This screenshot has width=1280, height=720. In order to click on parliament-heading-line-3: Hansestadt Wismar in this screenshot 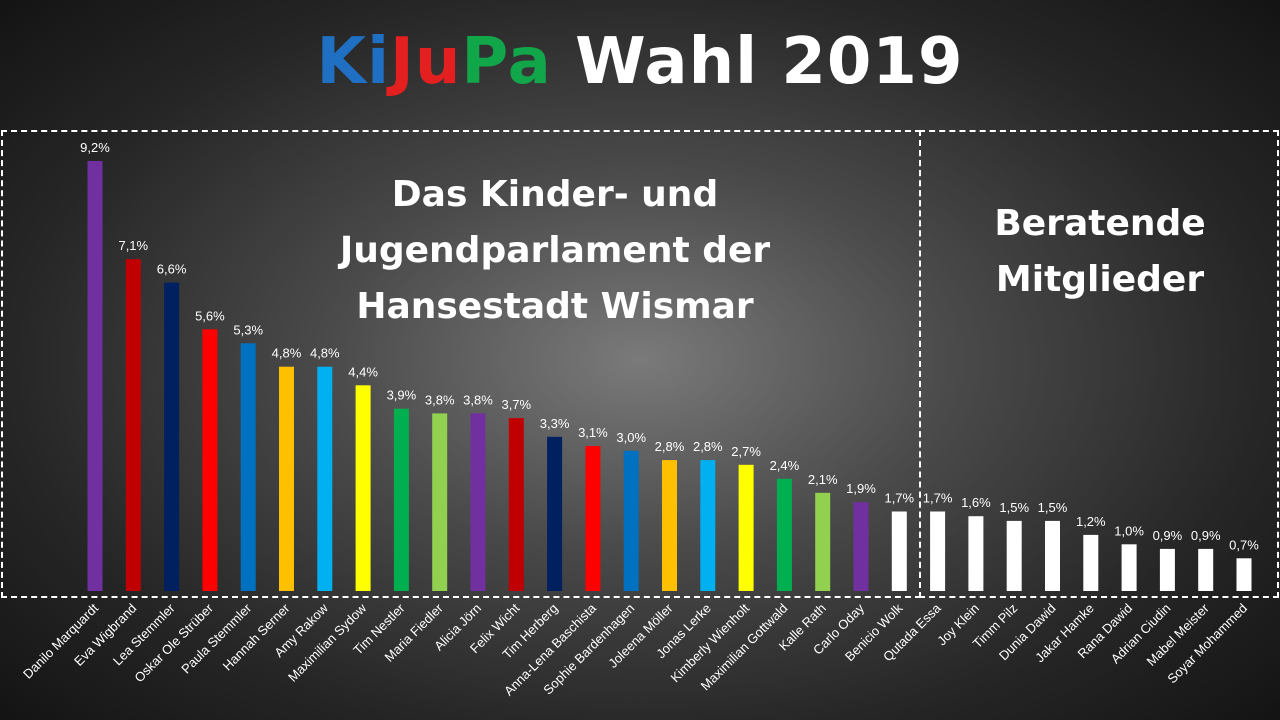, I will do `click(555, 306)`.